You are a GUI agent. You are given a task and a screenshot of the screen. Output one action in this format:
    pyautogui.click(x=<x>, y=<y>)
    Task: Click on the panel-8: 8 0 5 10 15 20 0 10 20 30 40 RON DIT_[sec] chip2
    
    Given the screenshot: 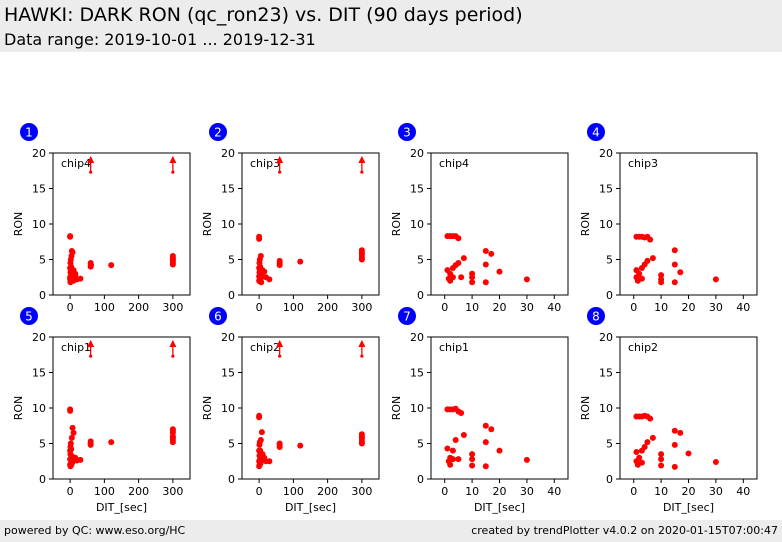 What is the action you would take?
    pyautogui.click(x=668, y=410)
    